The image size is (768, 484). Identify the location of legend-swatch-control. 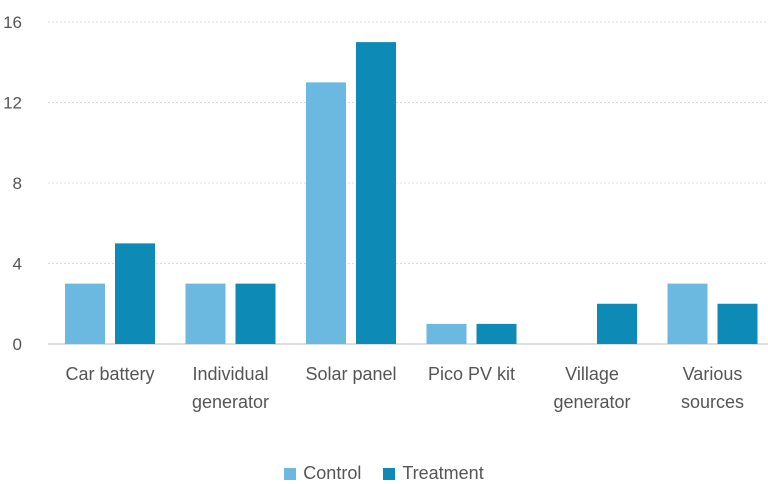
(290, 473).